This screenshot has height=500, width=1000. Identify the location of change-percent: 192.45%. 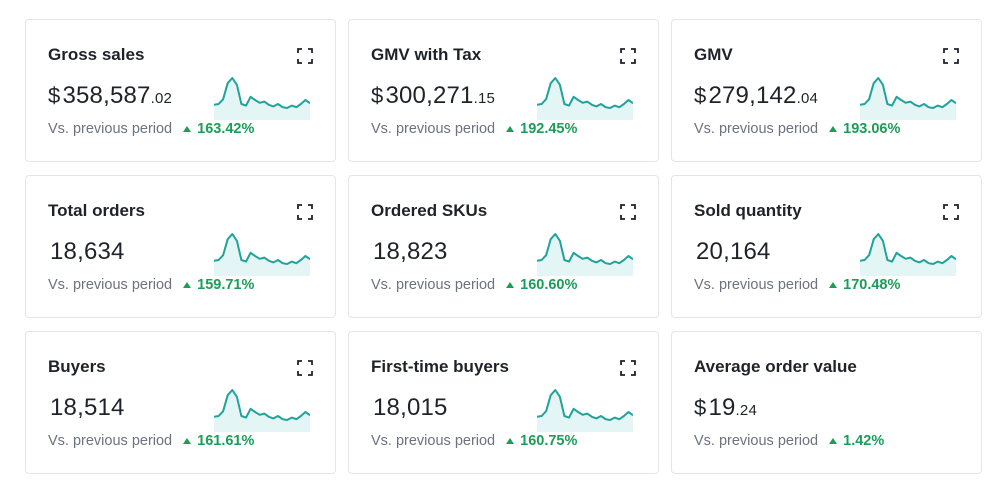
(549, 129).